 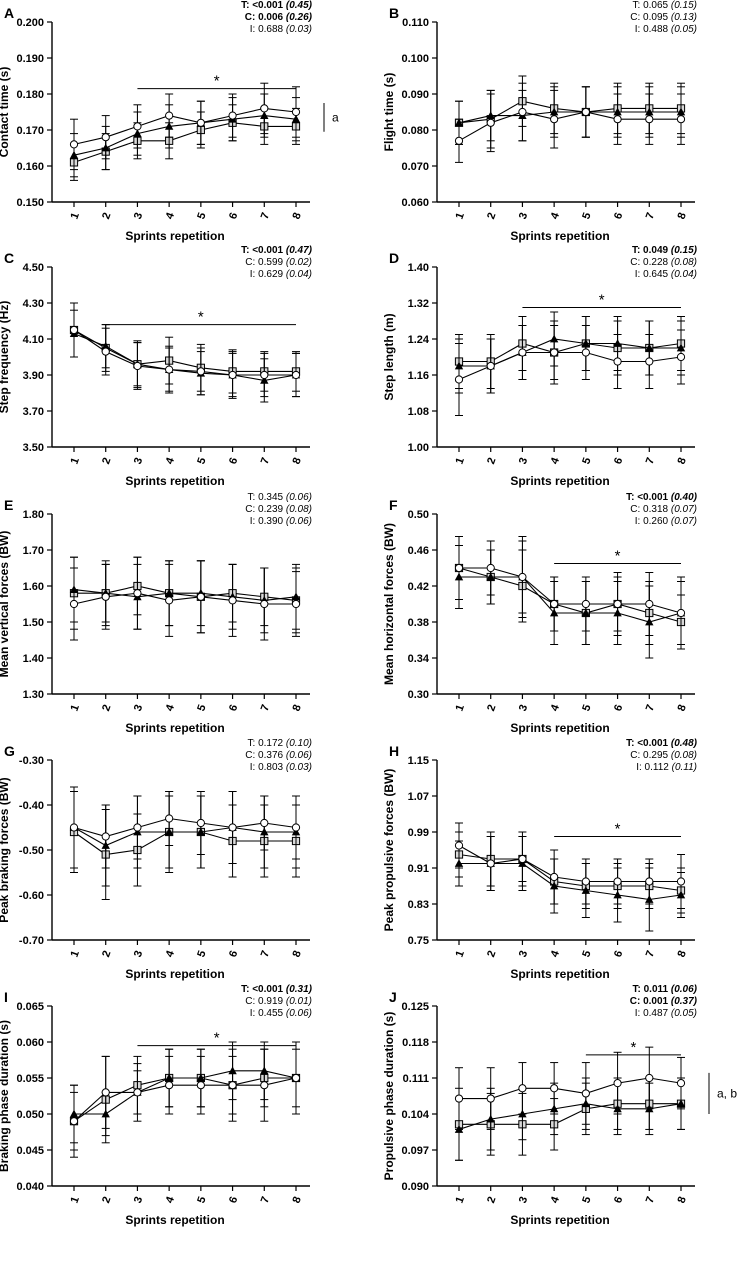 What do you see at coordinates (281, 1013) in the screenshot?
I see `stat-line-i: I: 0.455 (0.06)` at bounding box center [281, 1013].